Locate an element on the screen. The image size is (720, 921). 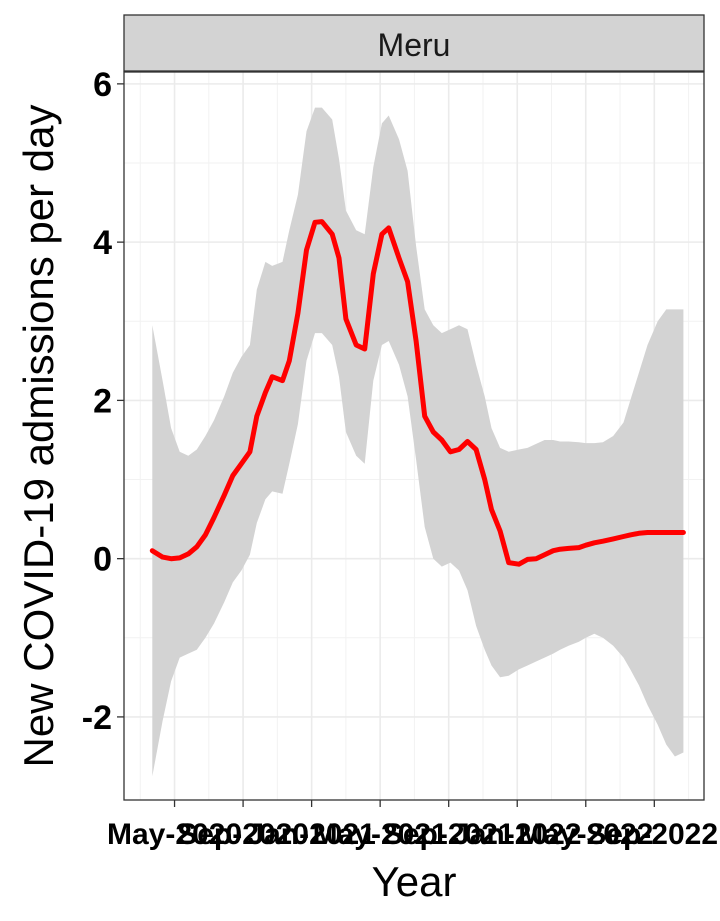
x-tick-label: May-2020 is located at coordinates (174, 834).